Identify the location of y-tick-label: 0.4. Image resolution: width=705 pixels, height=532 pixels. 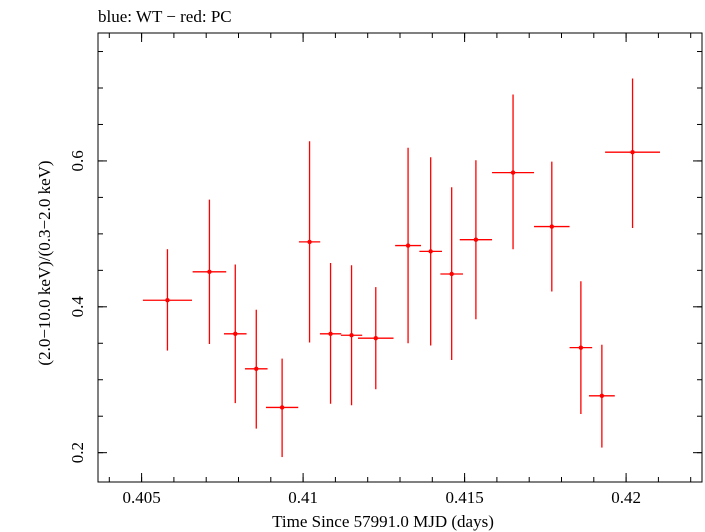
(77, 307).